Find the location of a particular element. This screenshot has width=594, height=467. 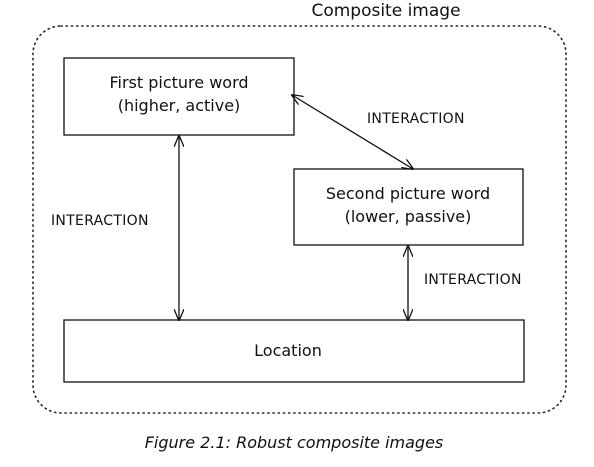

location-box is located at coordinates (294, 351).